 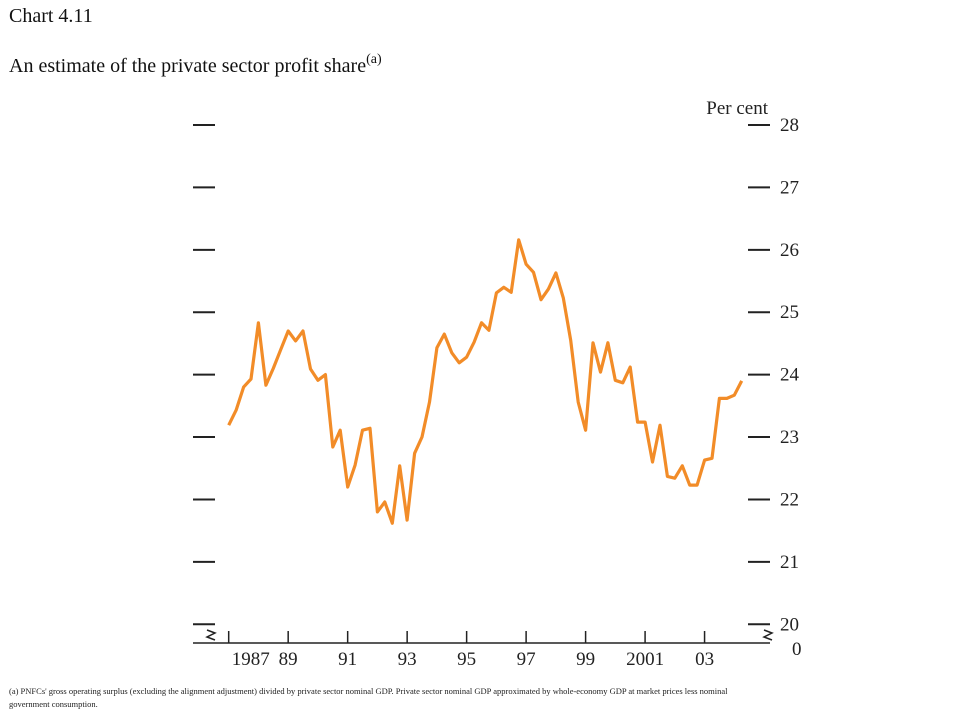 I want to click on footnote: government consumption., so click(x=53, y=704).